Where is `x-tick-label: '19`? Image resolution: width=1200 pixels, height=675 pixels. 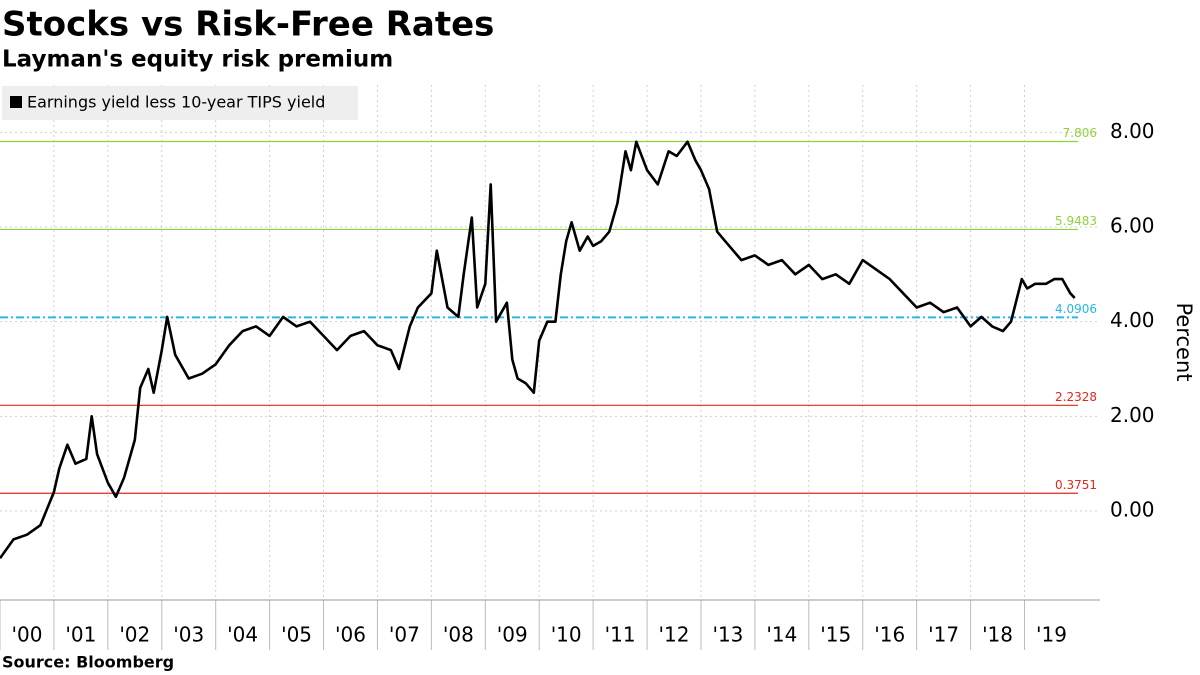 x-tick-label: '19 is located at coordinates (1051, 635).